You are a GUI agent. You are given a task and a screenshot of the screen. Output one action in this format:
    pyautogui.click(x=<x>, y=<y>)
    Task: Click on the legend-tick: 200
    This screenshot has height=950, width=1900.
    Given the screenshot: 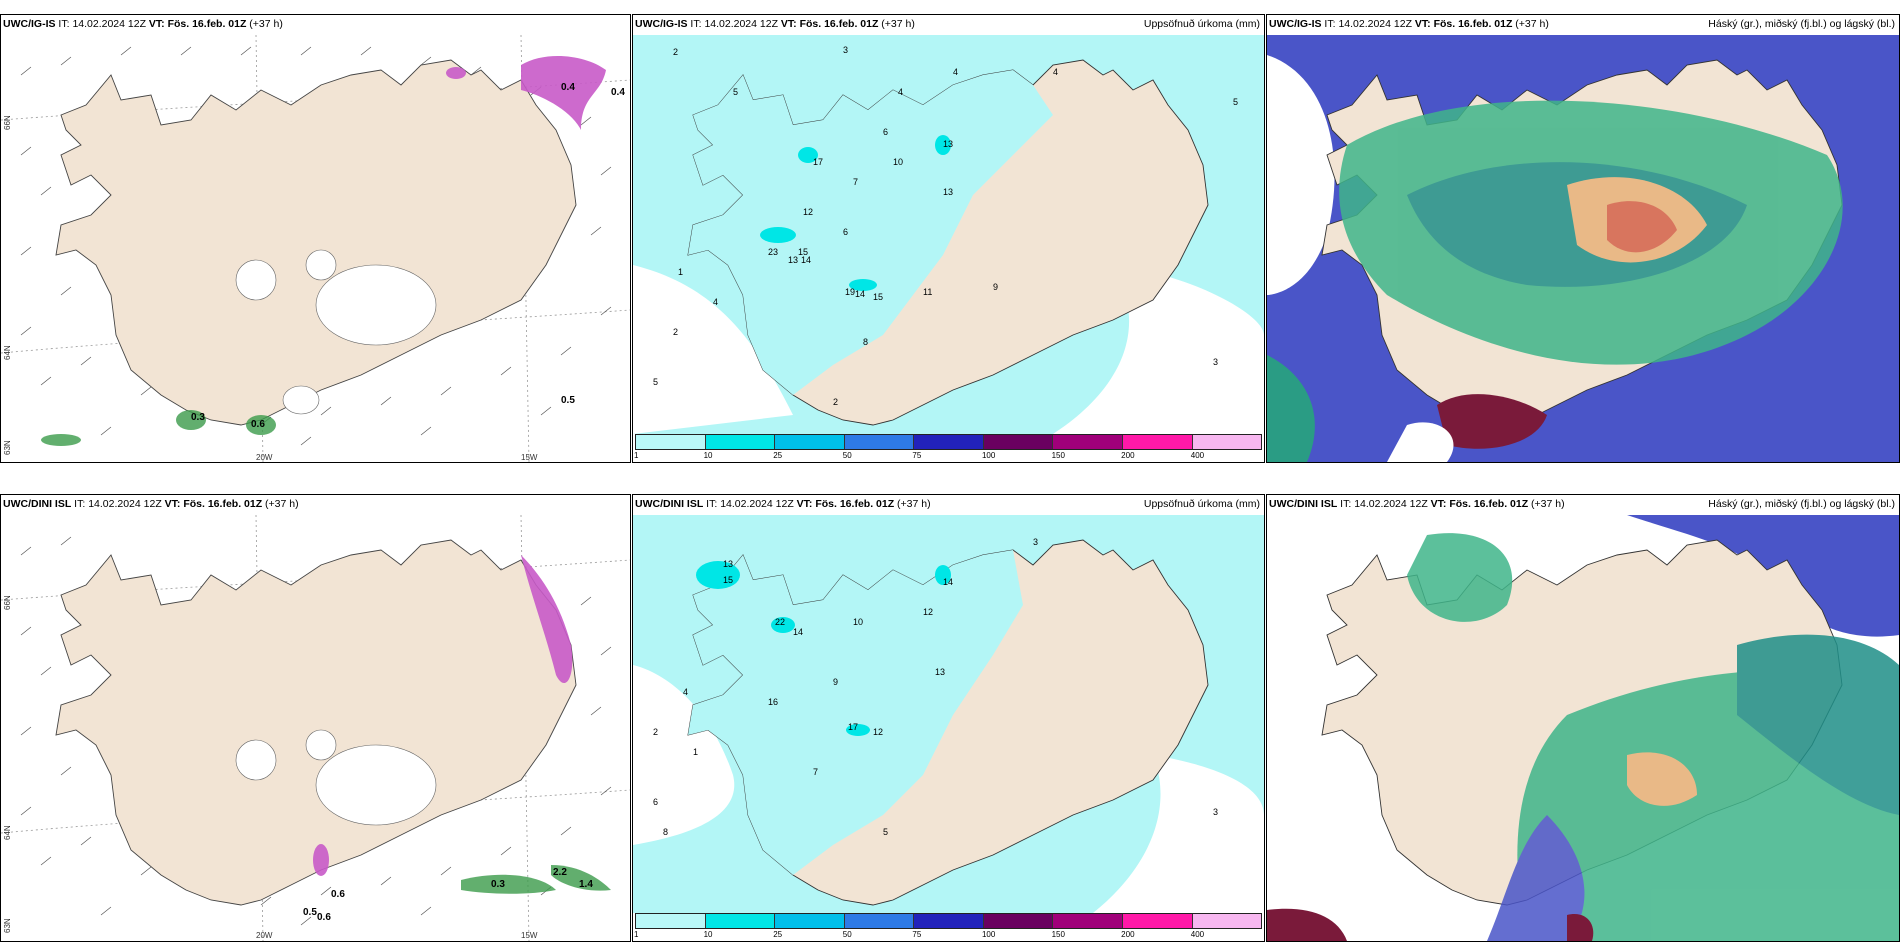 What is the action you would take?
    pyautogui.click(x=1128, y=934)
    